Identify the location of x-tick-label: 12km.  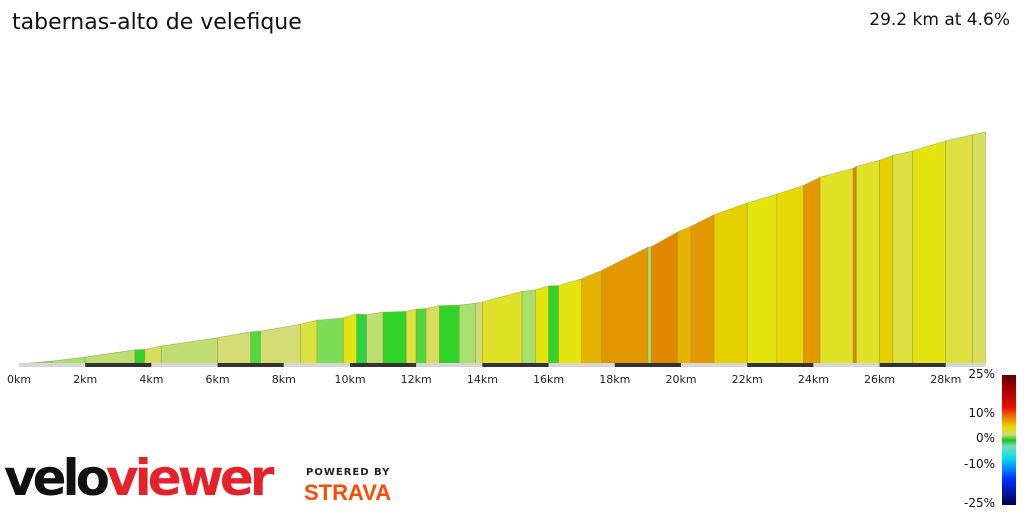
(416, 379).